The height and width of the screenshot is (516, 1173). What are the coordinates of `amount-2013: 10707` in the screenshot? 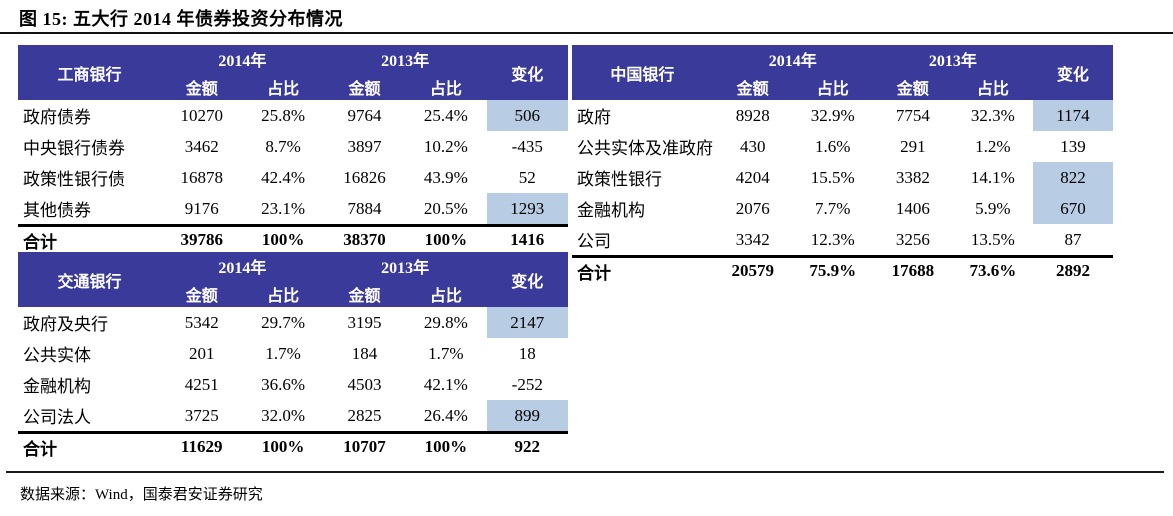 It's located at (364, 446).